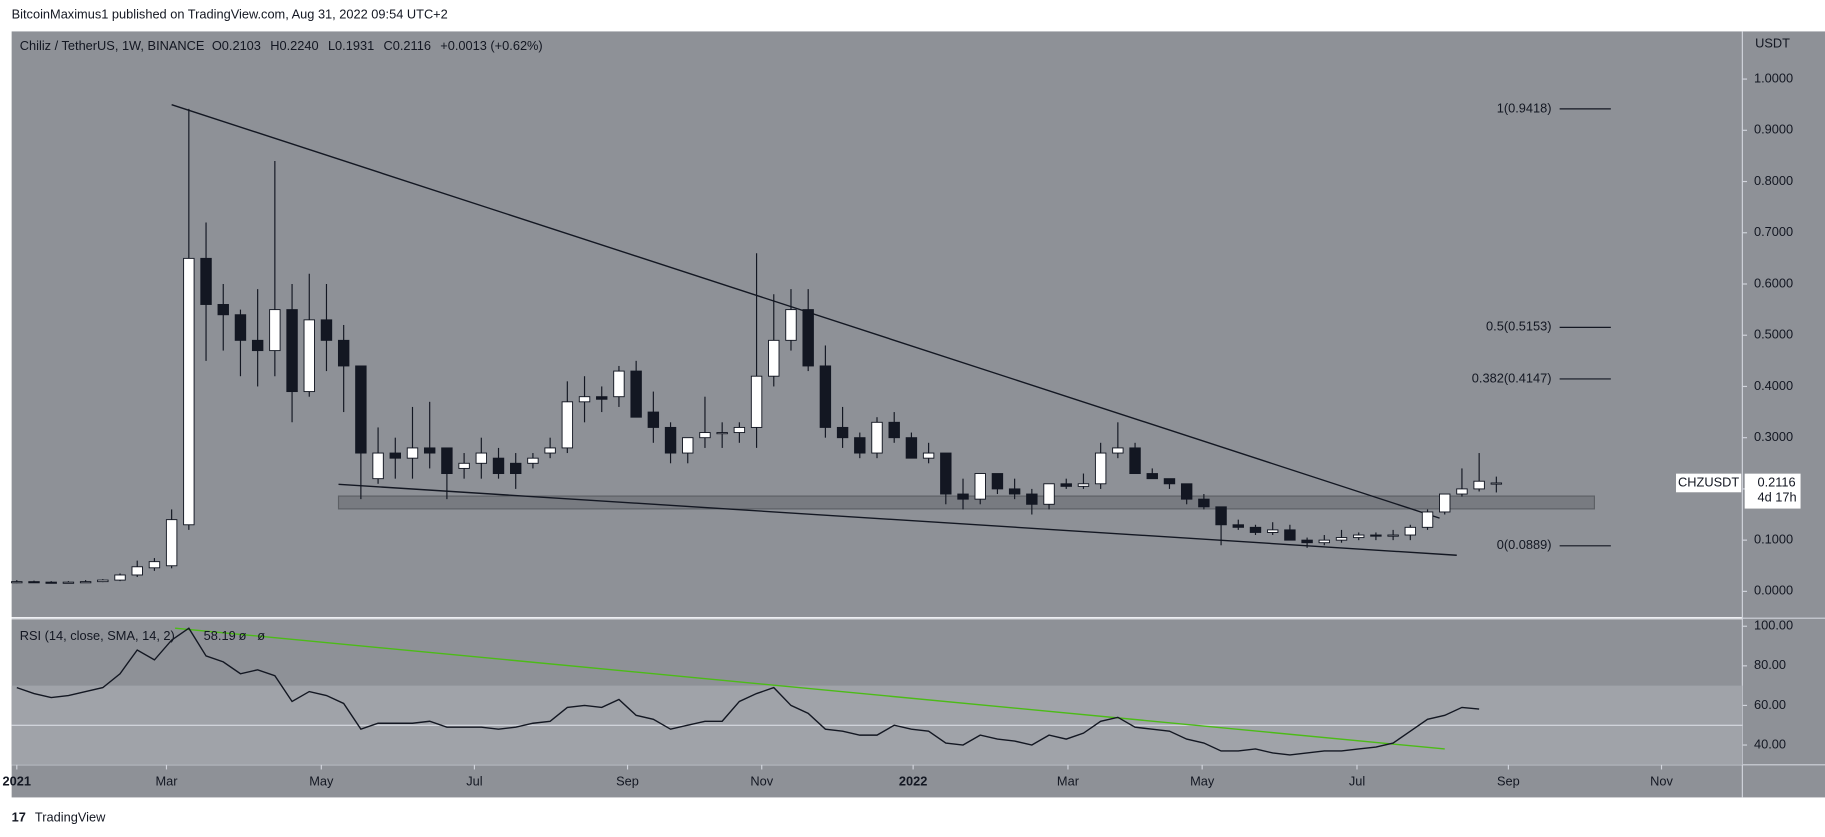  What do you see at coordinates (407, 45) in the screenshot?
I see `ohlc-value: C0.2116` at bounding box center [407, 45].